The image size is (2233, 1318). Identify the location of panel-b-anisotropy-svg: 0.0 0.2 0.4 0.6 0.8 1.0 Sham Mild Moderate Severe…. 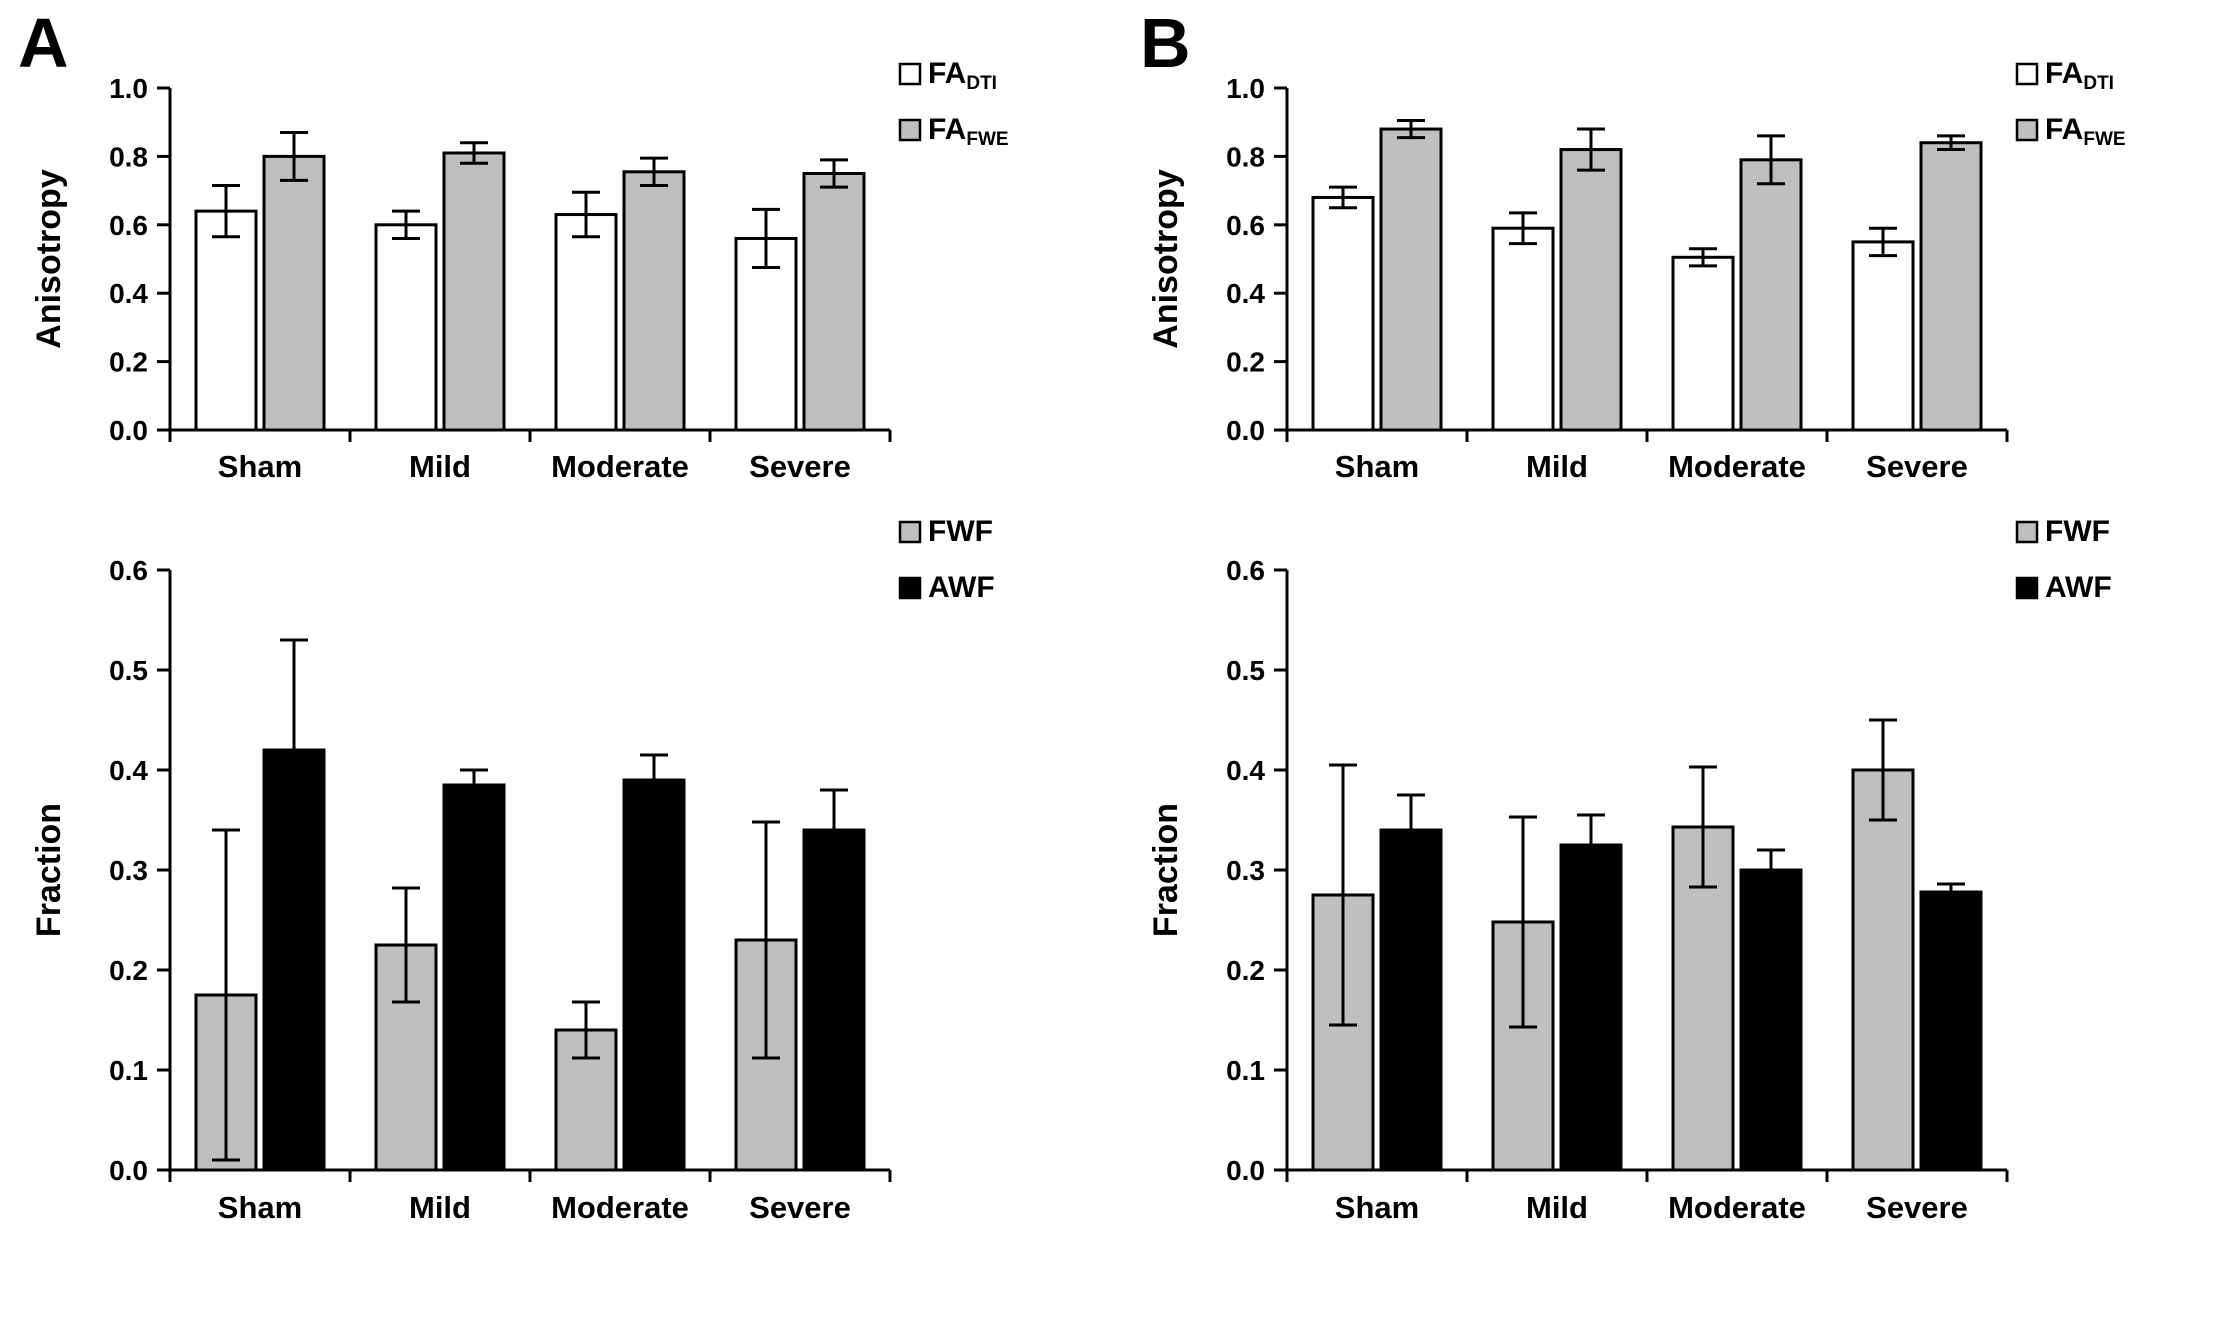
(1636, 270).